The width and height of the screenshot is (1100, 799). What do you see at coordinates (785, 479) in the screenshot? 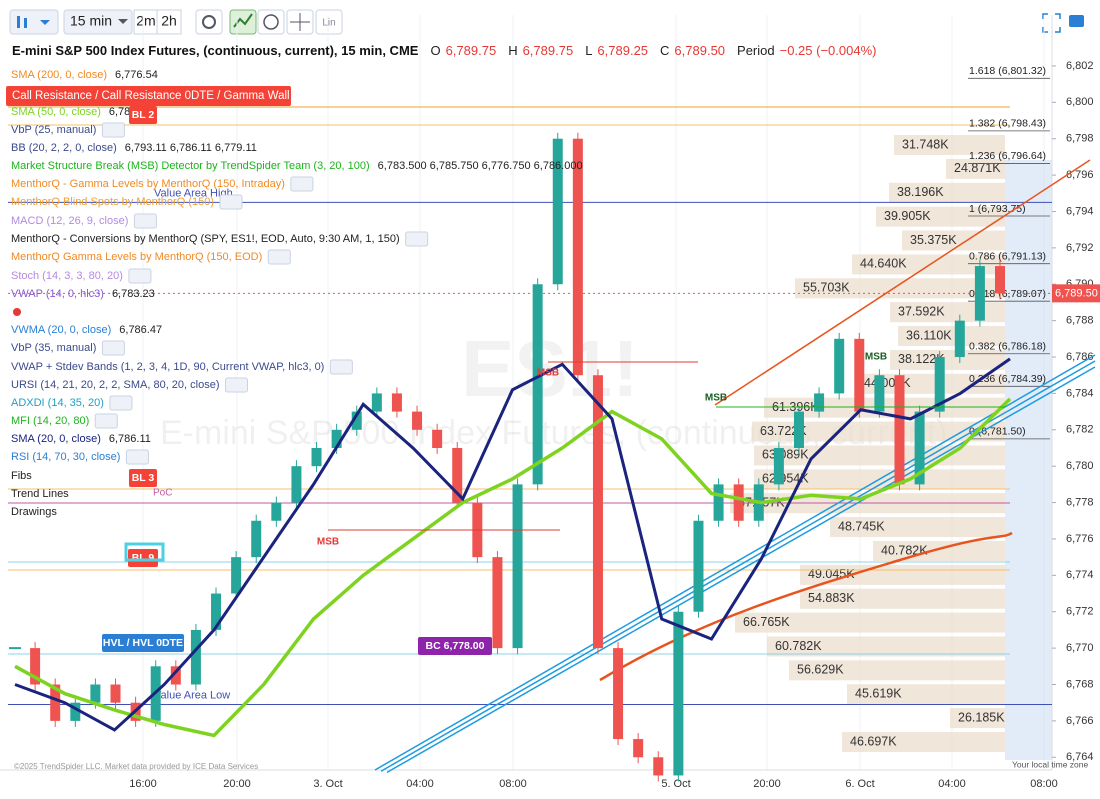
I see `volume-profile-label: 62.954K` at bounding box center [785, 479].